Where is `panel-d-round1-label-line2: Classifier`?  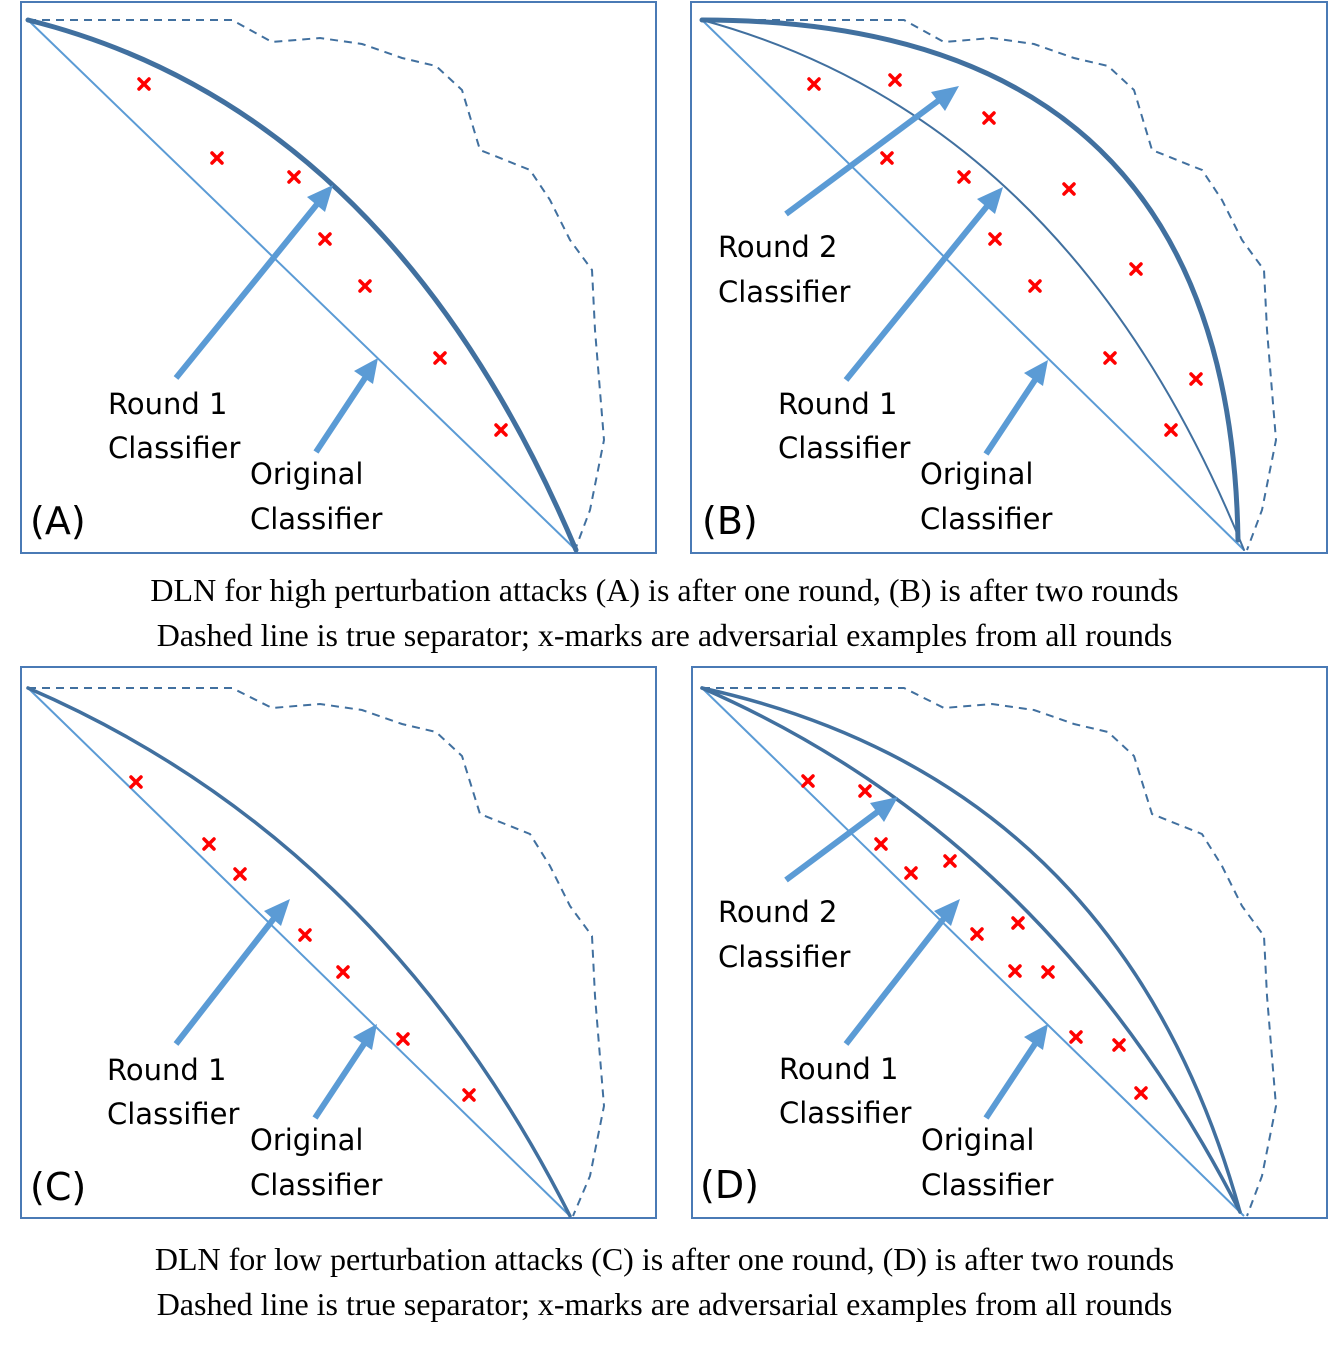 panel-d-round1-label-line2: Classifier is located at coordinates (845, 1113).